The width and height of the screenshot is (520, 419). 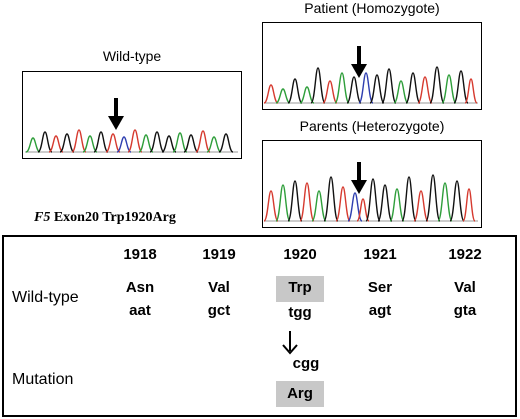 What do you see at coordinates (42, 217) in the screenshot?
I see `gene-name: F5` at bounding box center [42, 217].